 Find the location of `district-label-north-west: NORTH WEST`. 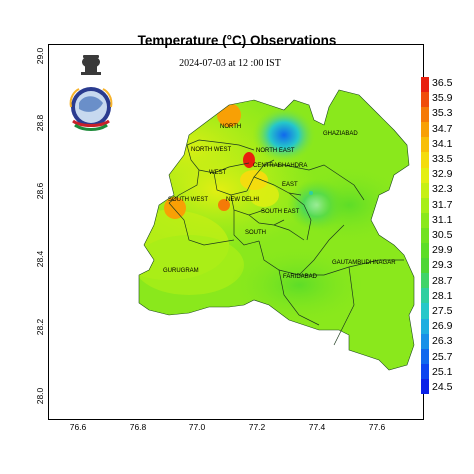

district-label-north-west: NORTH WEST is located at coordinates (211, 150).